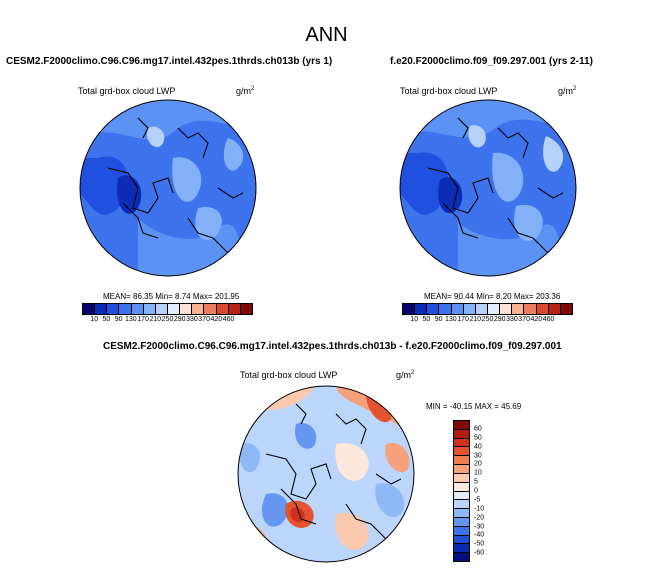 This screenshot has height=572, width=653. I want to click on diff-colorbar-tick-label: -40, so click(479, 535).